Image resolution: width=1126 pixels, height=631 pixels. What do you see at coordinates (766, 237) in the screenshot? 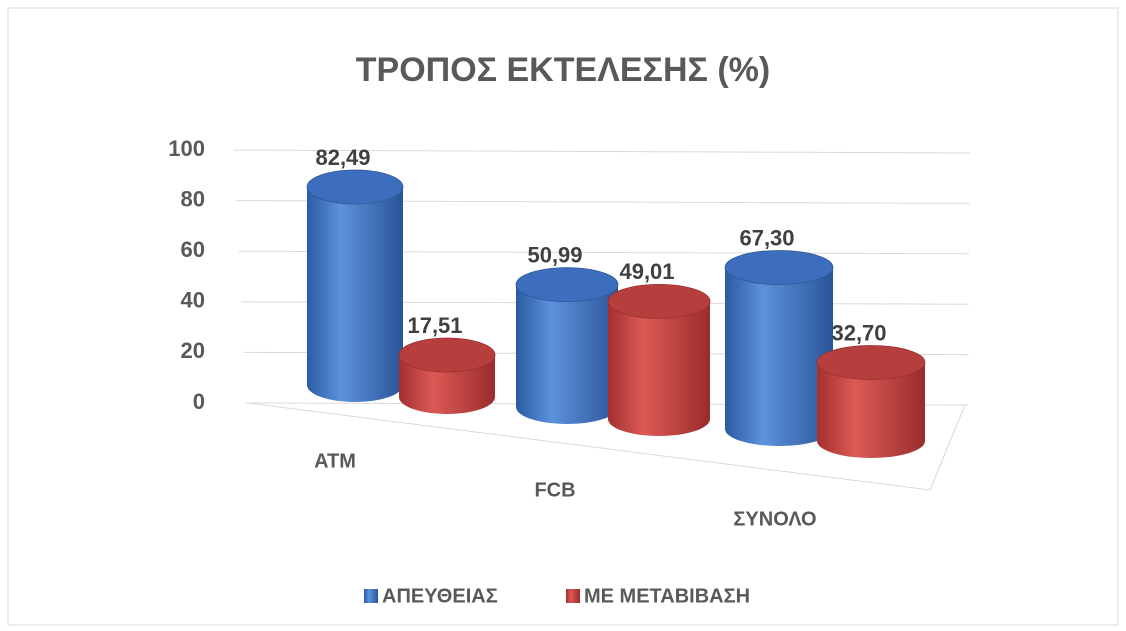
I see `data-label: 67,30` at bounding box center [766, 237].